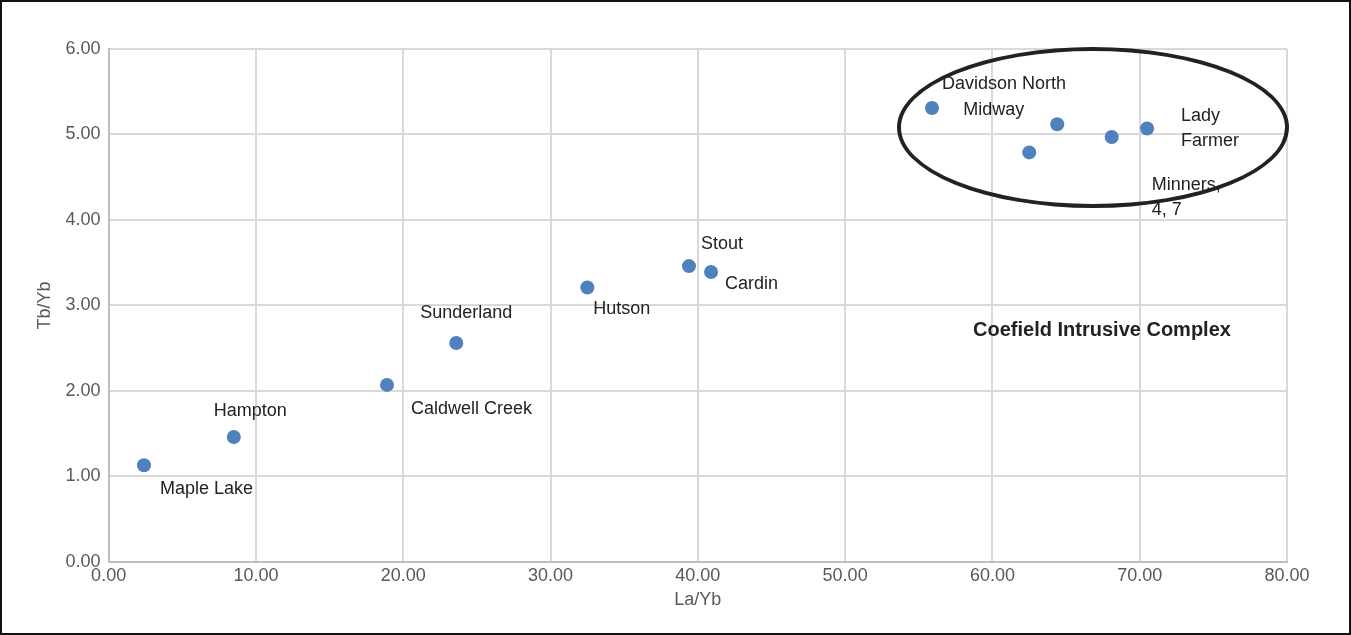  What do you see at coordinates (83, 47) in the screenshot?
I see `y-tick-label: 6.00` at bounding box center [83, 47].